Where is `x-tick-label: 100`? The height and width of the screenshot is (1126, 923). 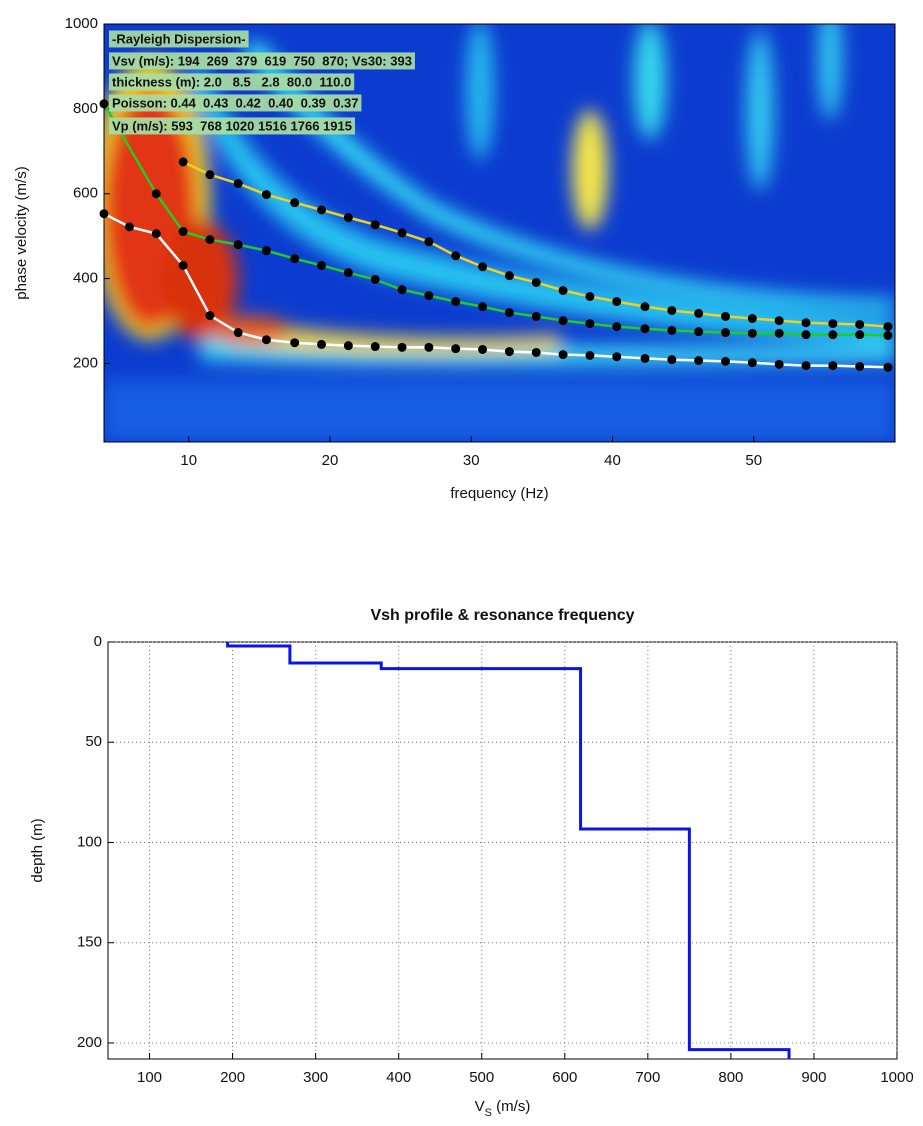 x-tick-label: 100 is located at coordinates (149, 1077).